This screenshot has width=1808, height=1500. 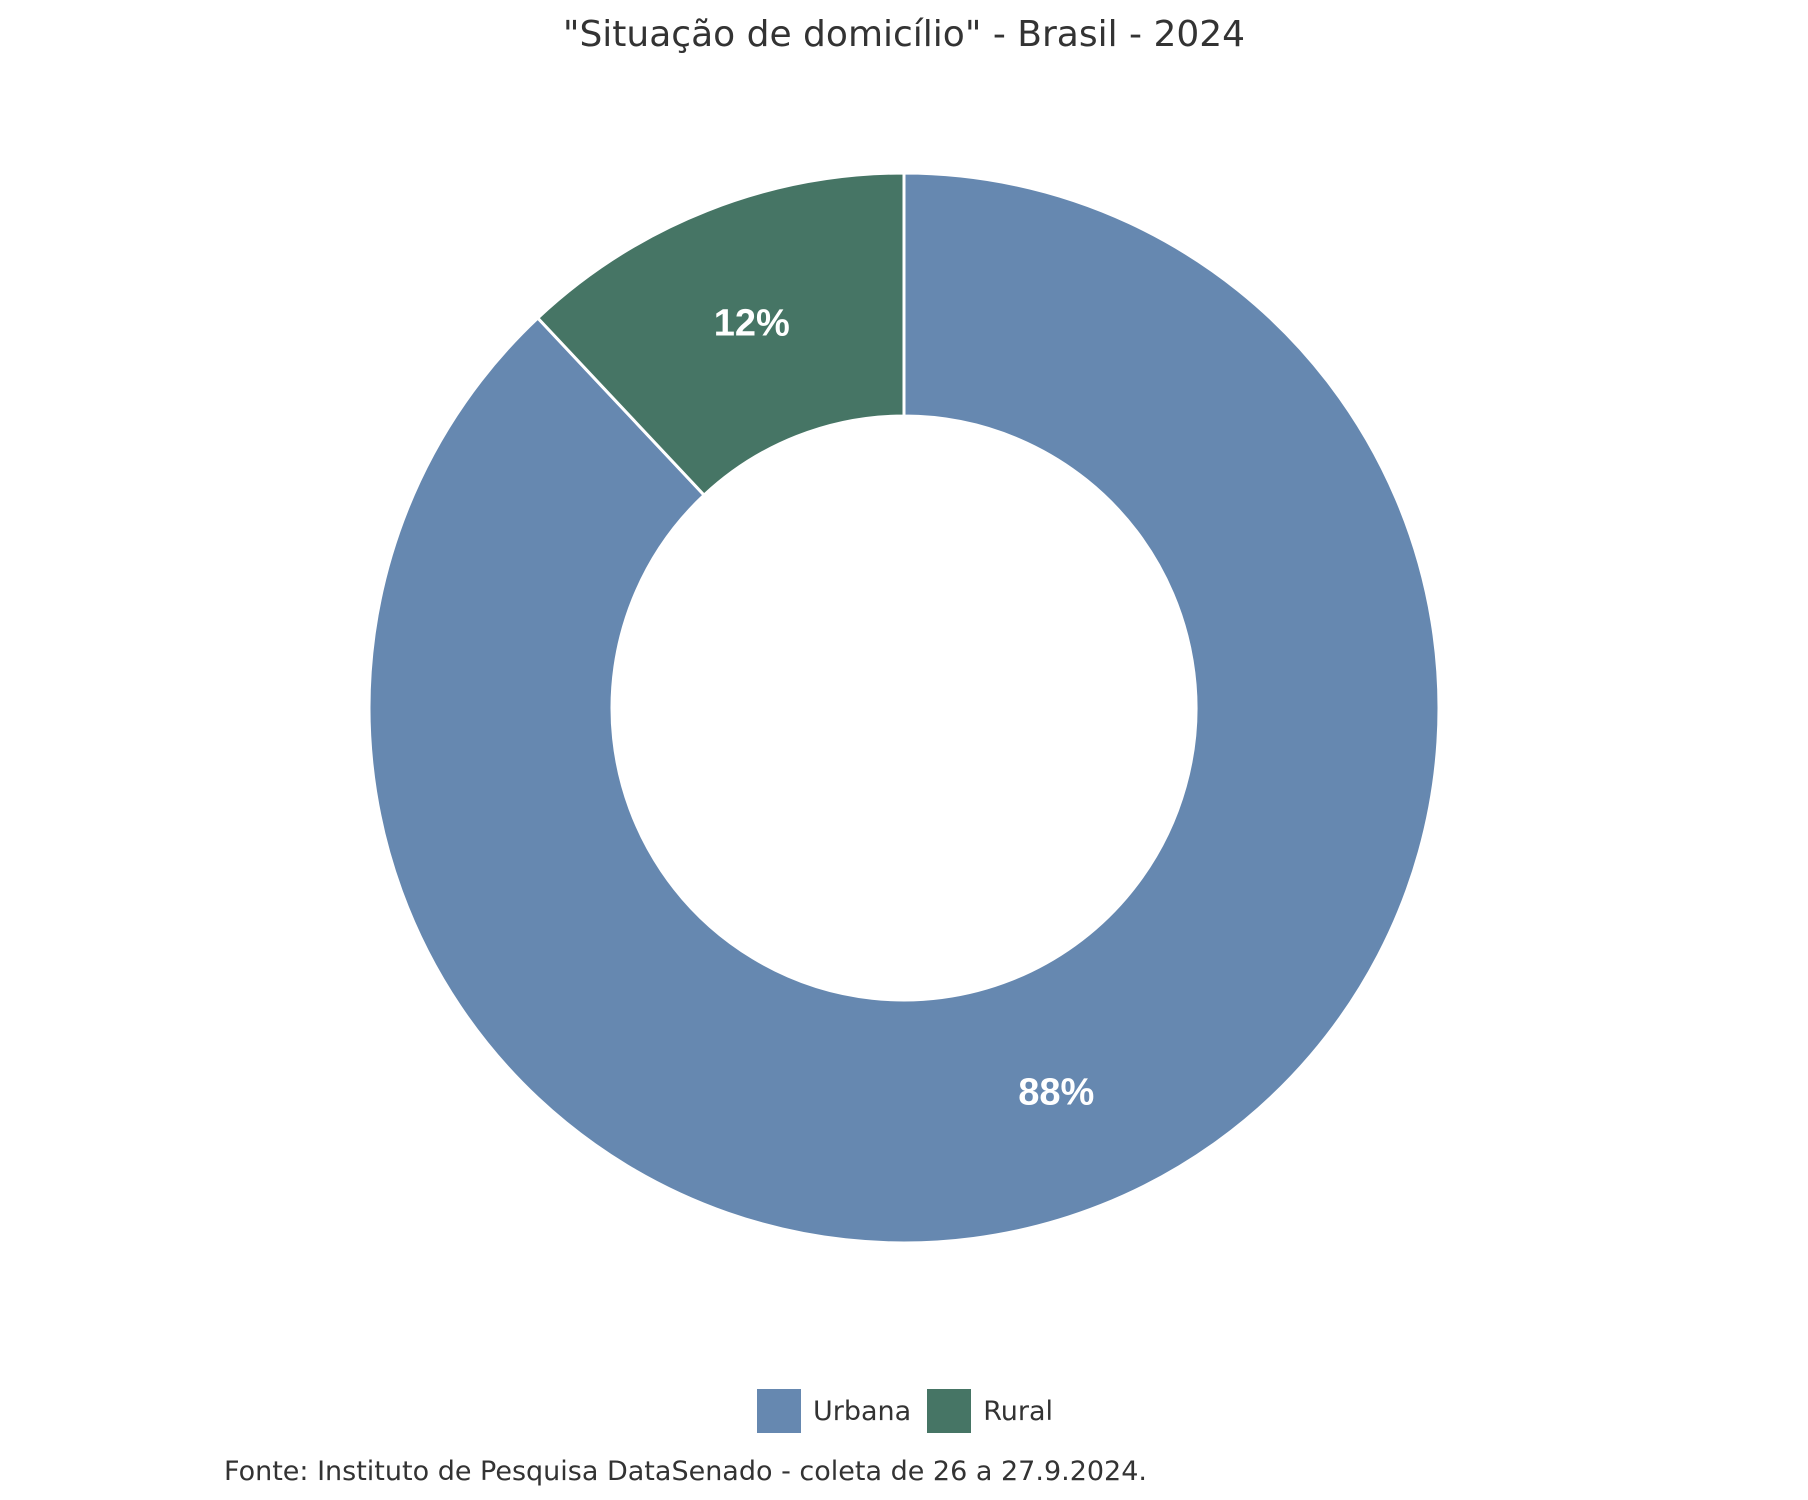 What do you see at coordinates (949, 1411) in the screenshot?
I see `legend-swatch-rural` at bounding box center [949, 1411].